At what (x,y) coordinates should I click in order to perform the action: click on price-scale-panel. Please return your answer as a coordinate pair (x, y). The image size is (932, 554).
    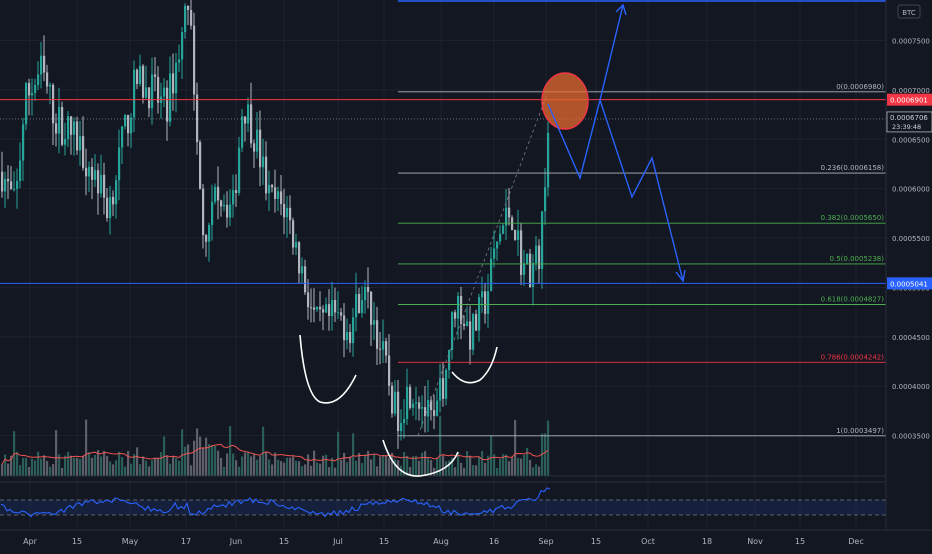
    Looking at the image, I should click on (909, 265).